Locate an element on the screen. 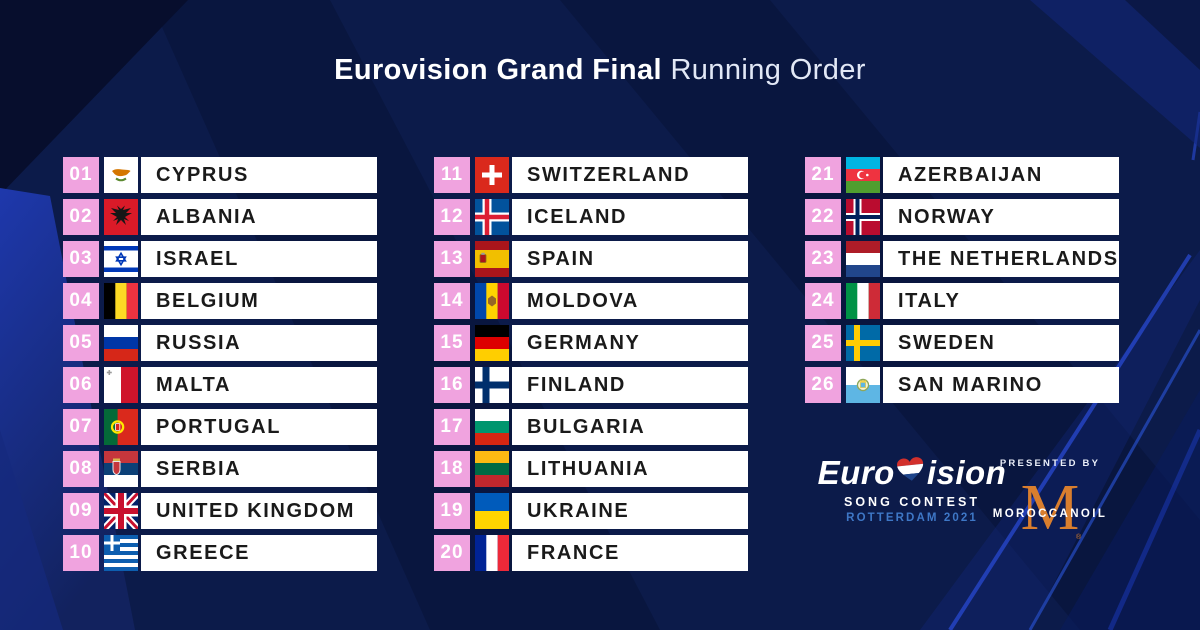 The image size is (1200, 630). moroccanoil-m-icon: M is located at coordinates (1050, 507).